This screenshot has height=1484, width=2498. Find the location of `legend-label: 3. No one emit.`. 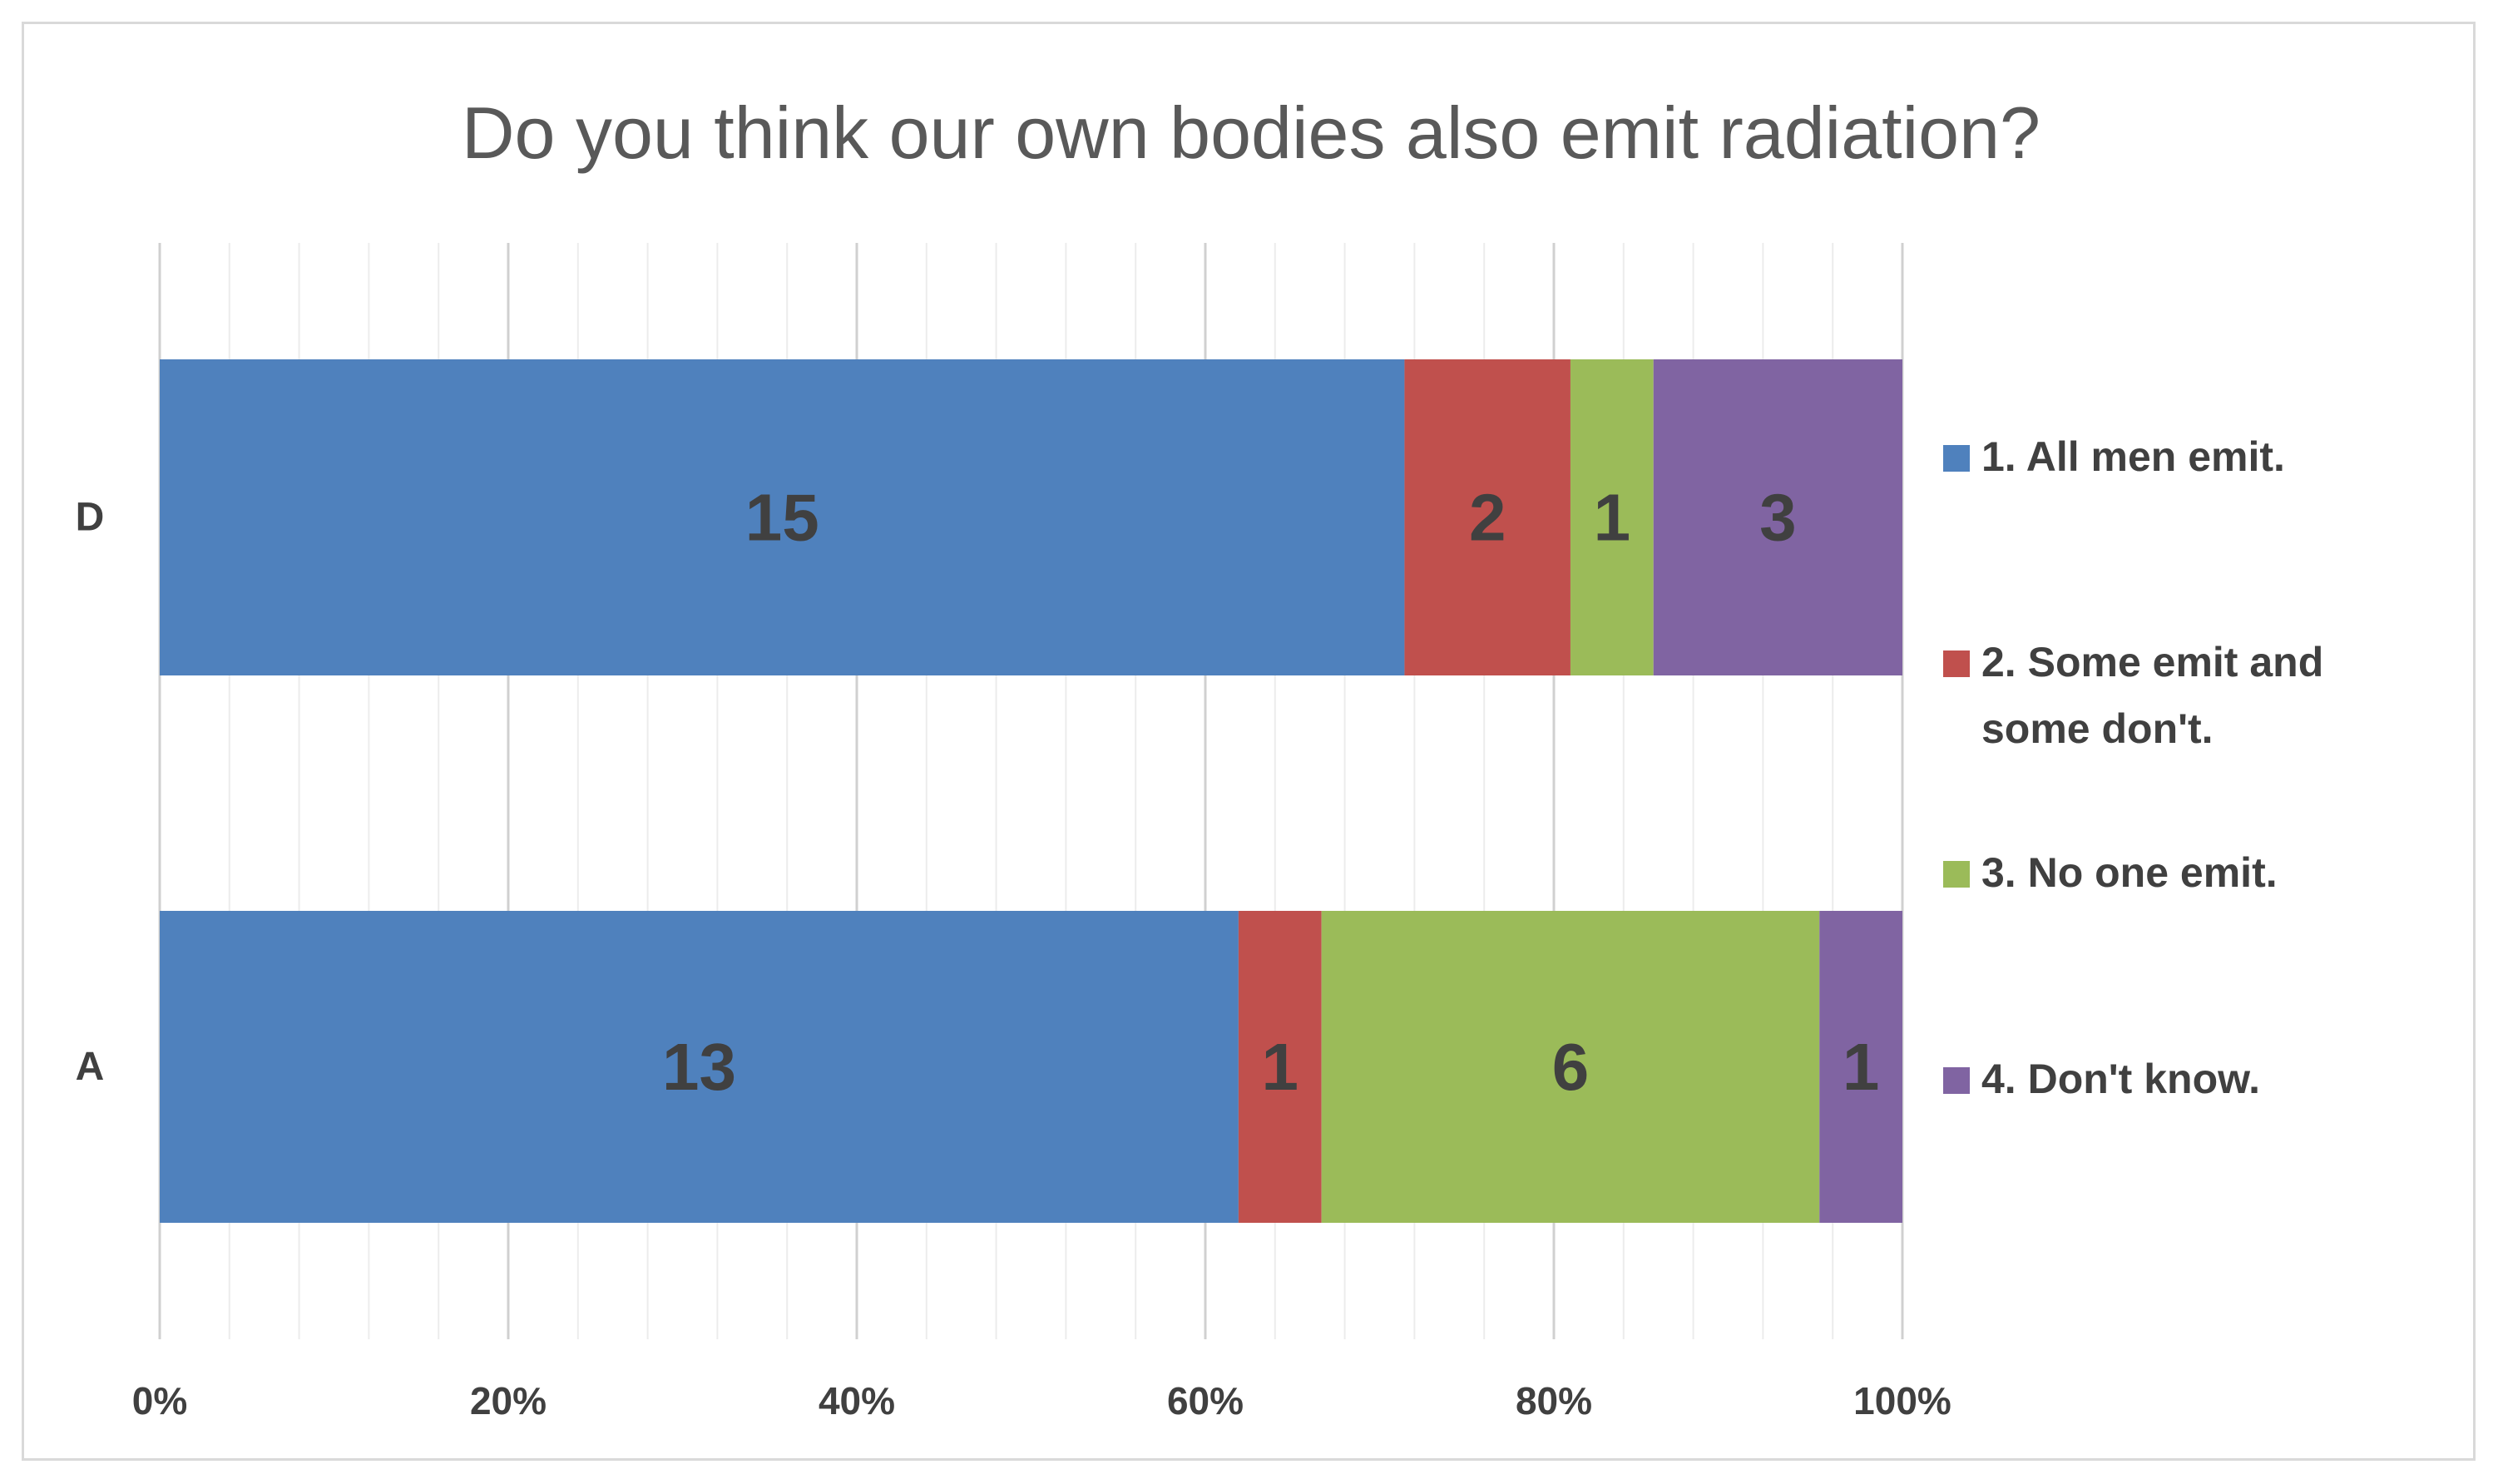

legend-label: 3. No one emit. is located at coordinates (2129, 872).